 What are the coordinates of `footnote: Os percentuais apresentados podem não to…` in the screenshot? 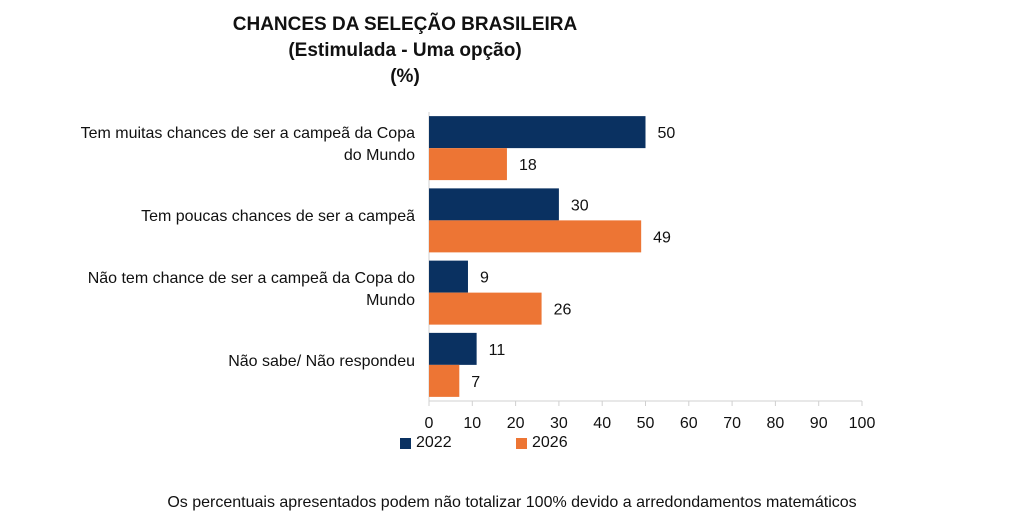 It's located at (512, 502).